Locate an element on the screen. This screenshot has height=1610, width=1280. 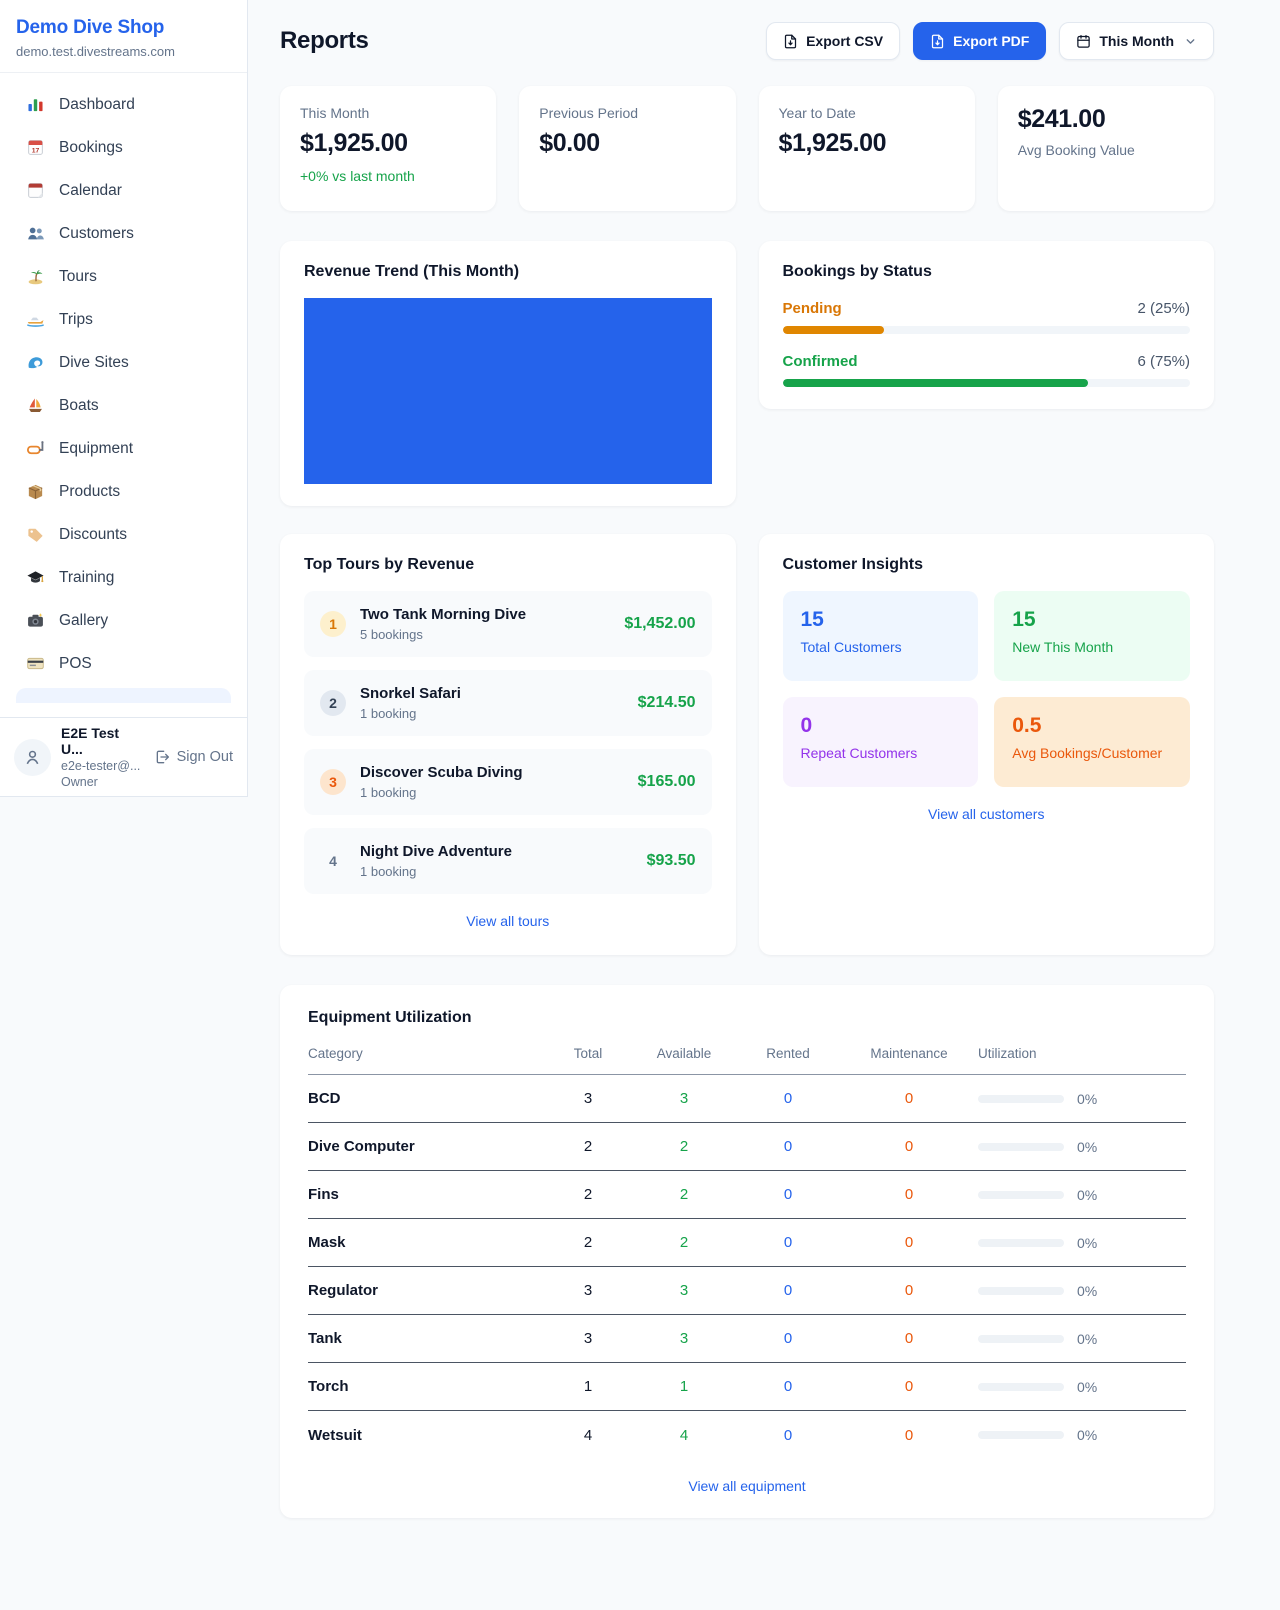
customer-insights-title: Customer Insights is located at coordinates (852, 564).